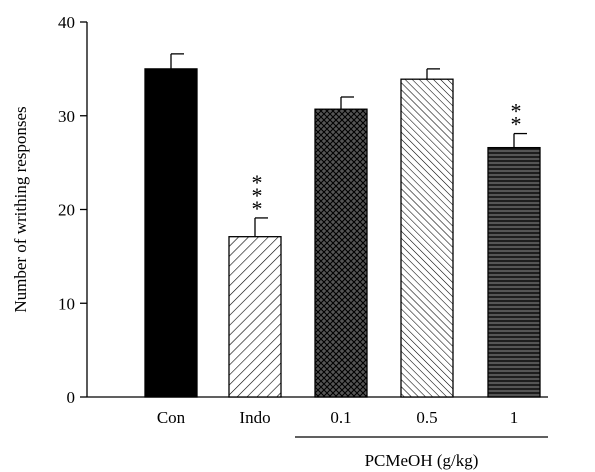  I want to click on y-axis-title: Number of writhing responses, so click(20, 209).